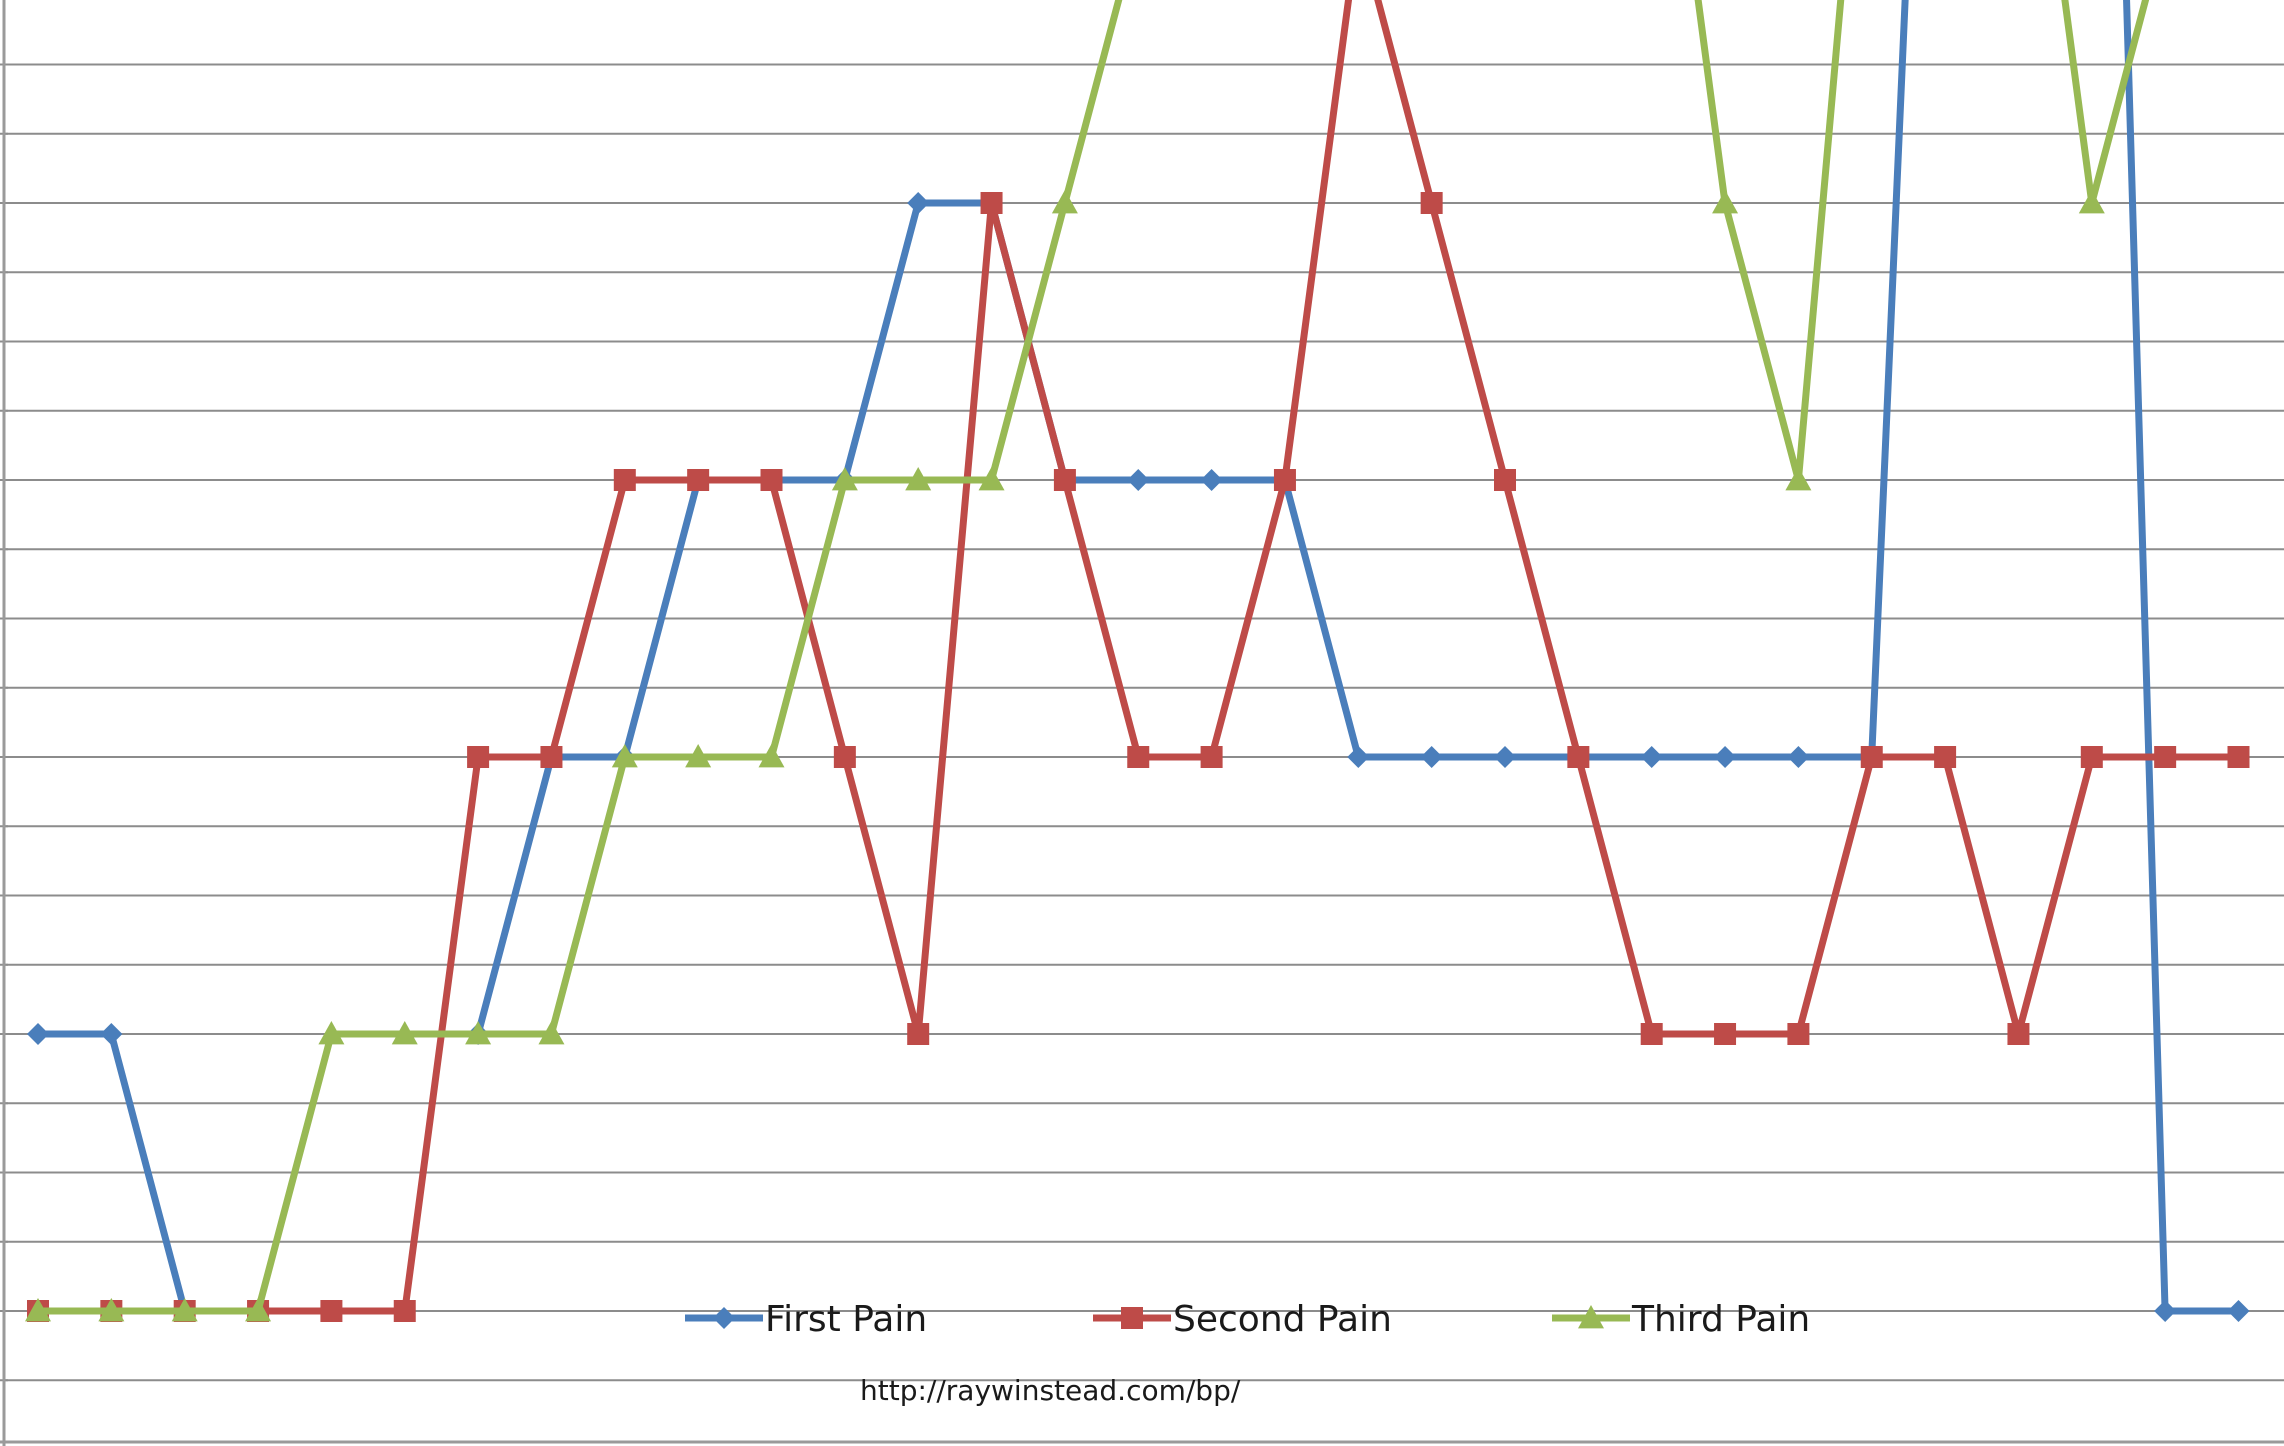 Image resolution: width=2284 pixels, height=1446 pixels. I want to click on legend-item-first-pain: First Pain, so click(806, 1319).